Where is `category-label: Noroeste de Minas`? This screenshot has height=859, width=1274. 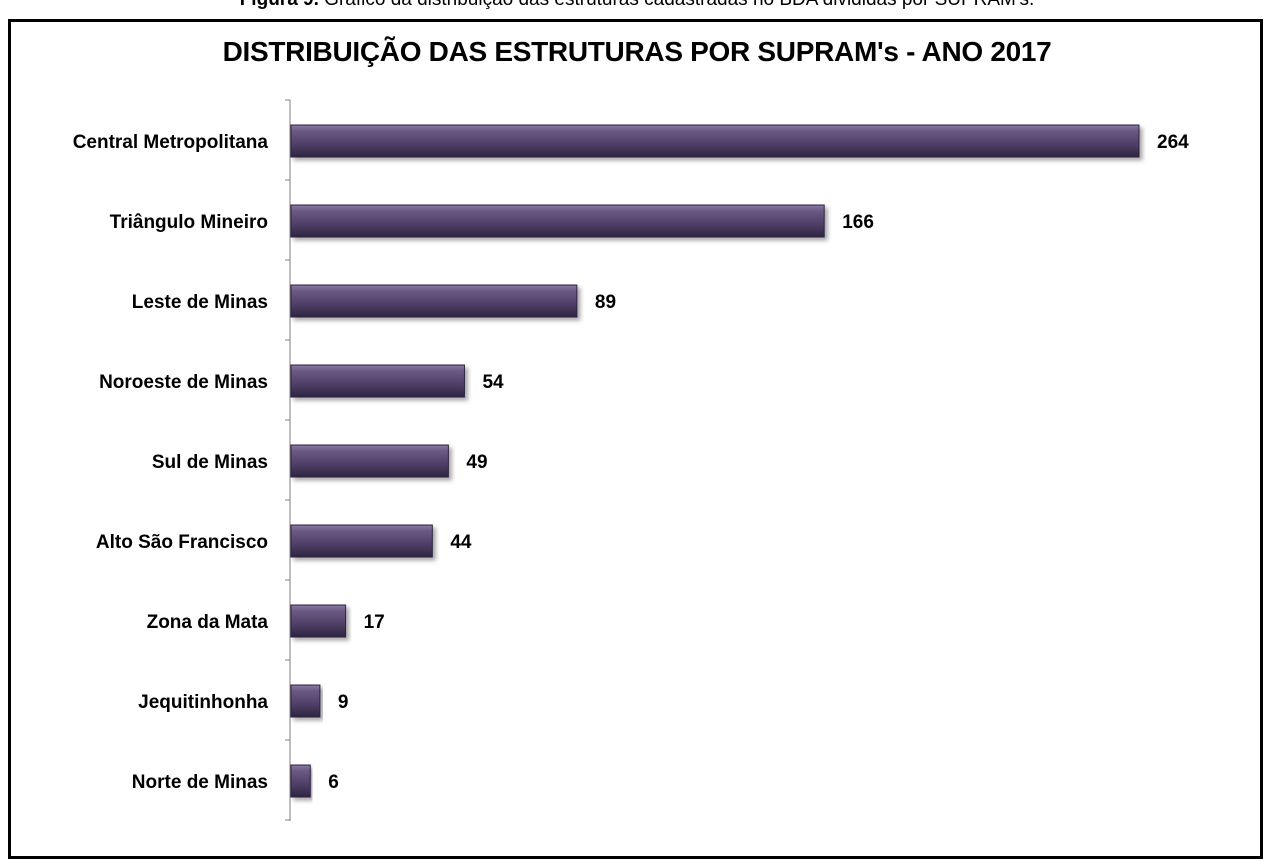
category-label: Noroeste de Minas is located at coordinates (183, 382).